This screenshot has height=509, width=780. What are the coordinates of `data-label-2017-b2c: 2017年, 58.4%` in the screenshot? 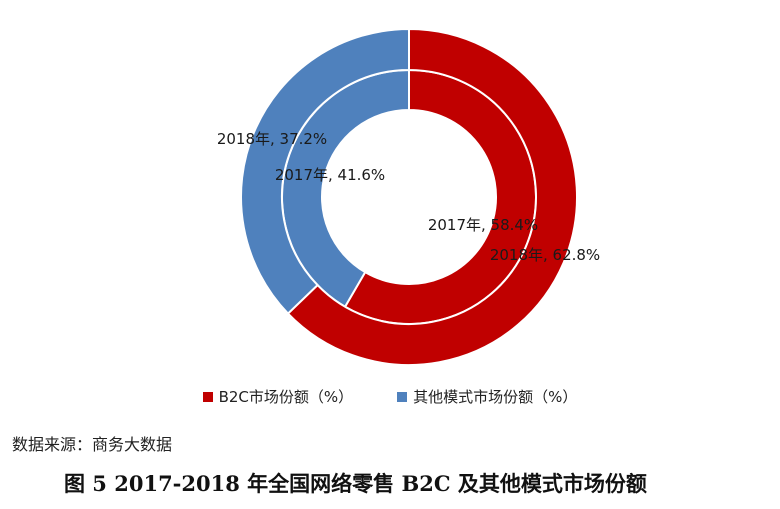 It's located at (483, 225).